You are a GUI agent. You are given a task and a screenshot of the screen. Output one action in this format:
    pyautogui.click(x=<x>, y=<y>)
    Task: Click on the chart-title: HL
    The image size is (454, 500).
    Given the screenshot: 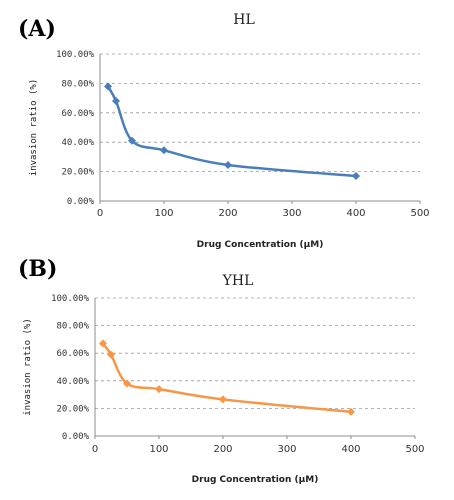 What is the action you would take?
    pyautogui.click(x=244, y=20)
    